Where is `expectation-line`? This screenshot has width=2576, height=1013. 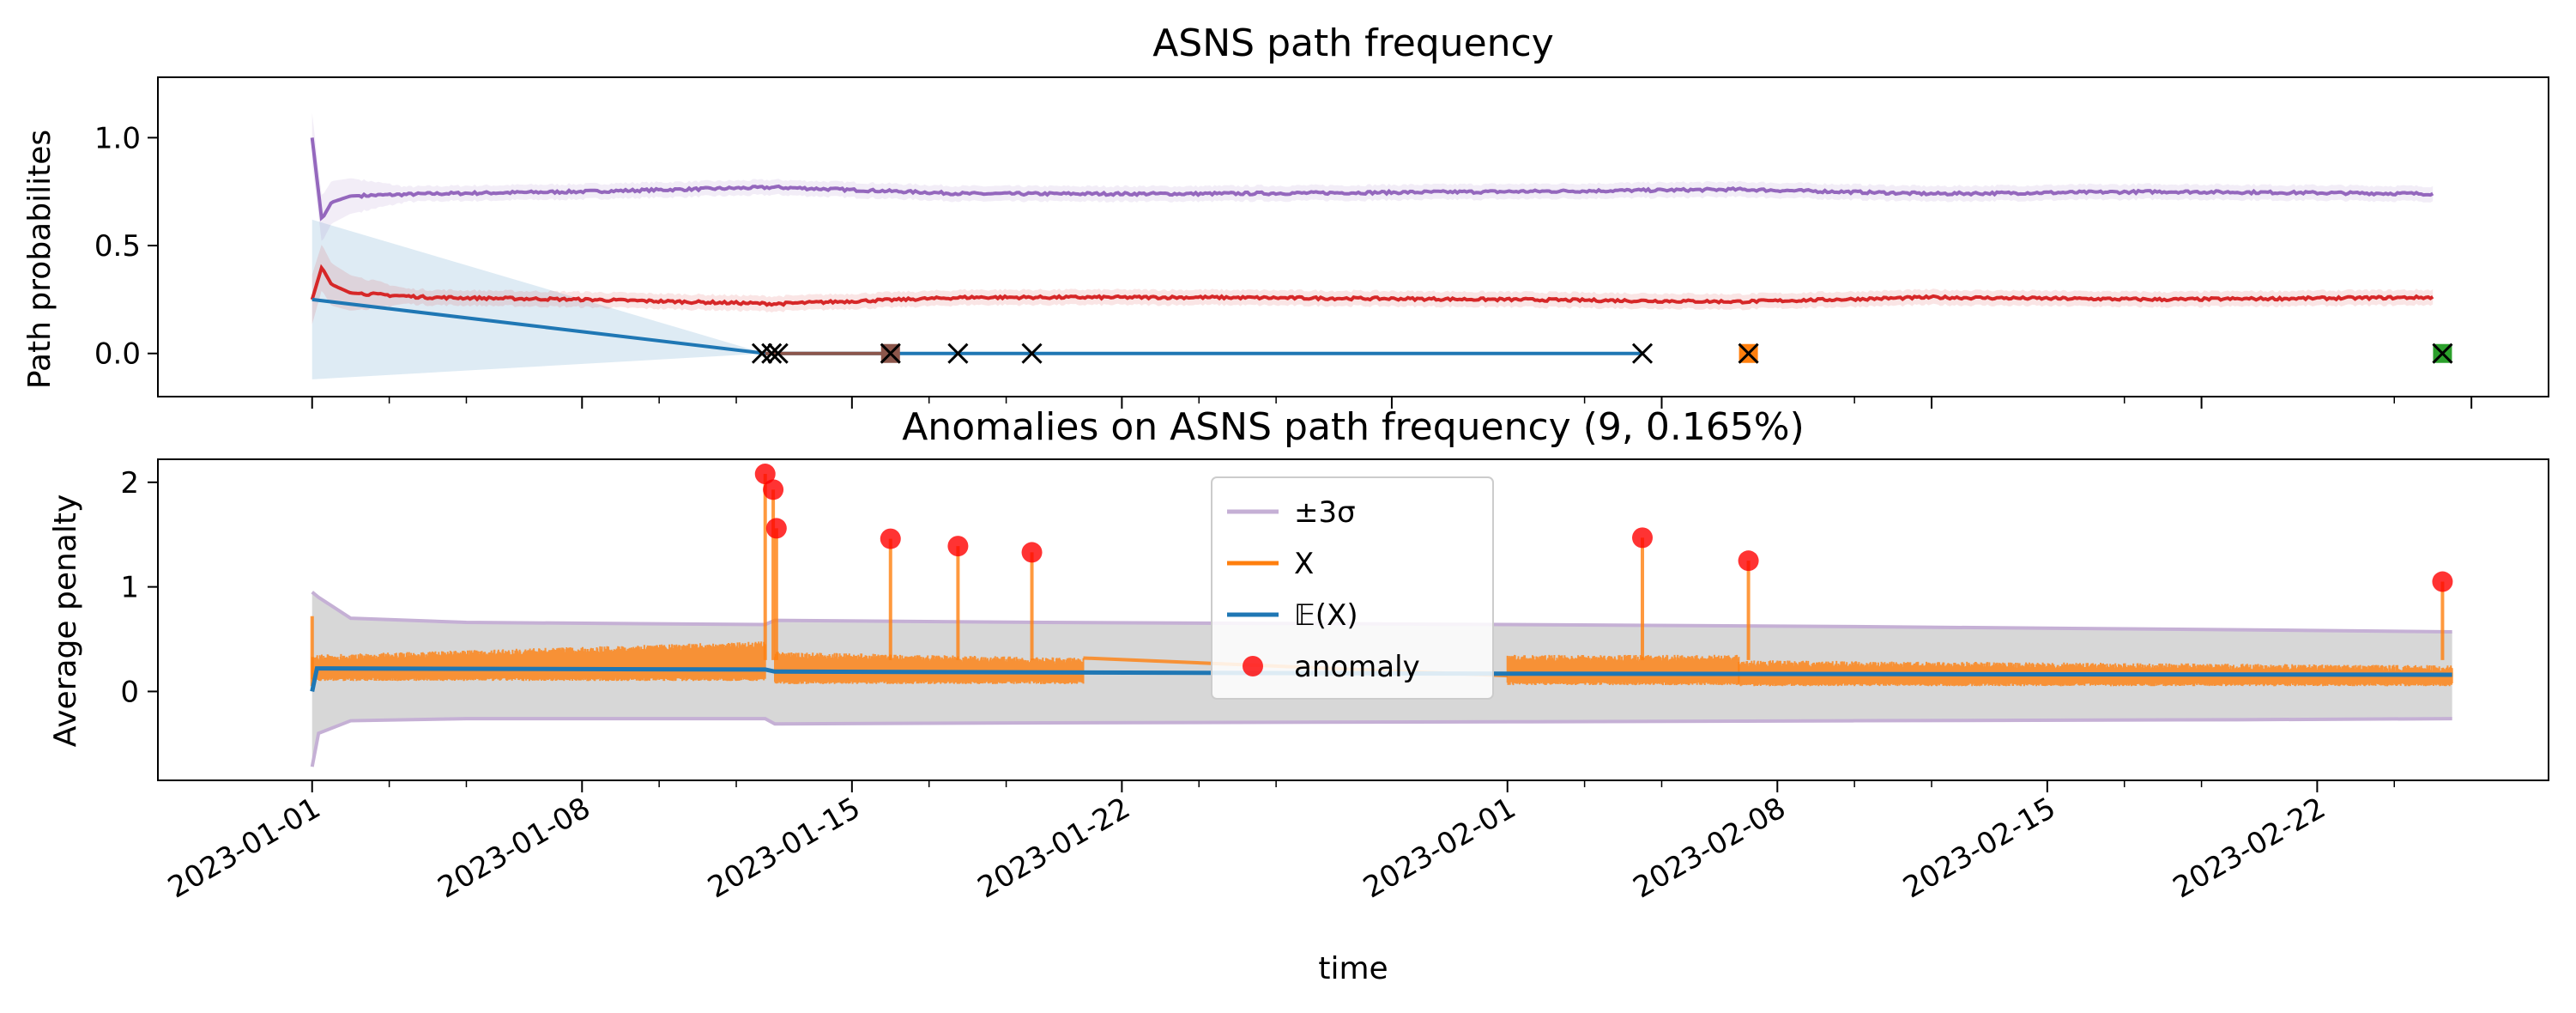
expectation-line is located at coordinates (1381, 679).